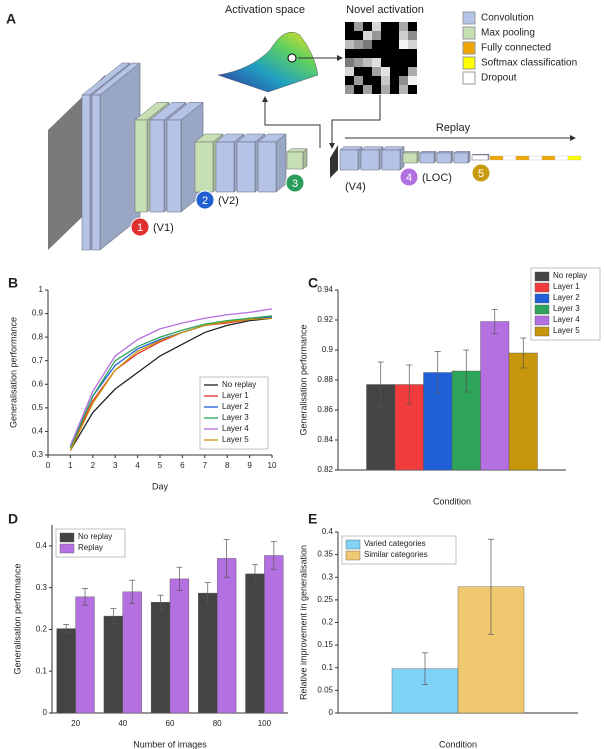 The width and height of the screenshot is (604, 749). I want to click on x-tick-label: 2, so click(93, 465).